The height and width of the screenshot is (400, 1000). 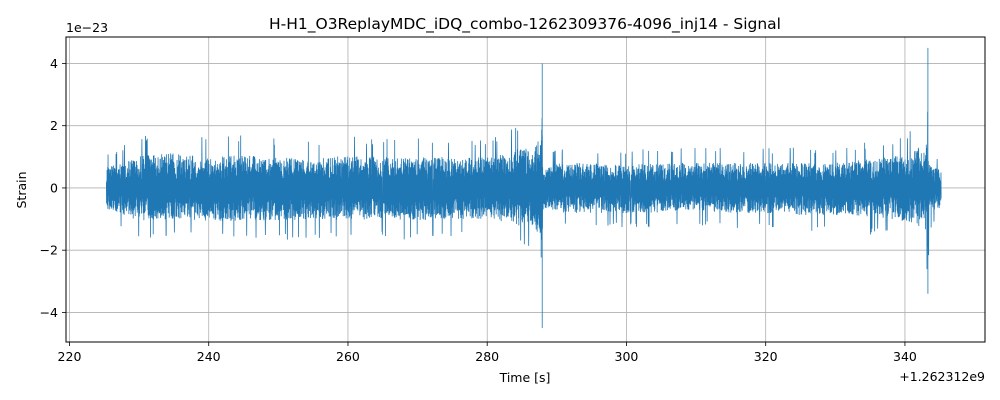 I want to click on x-tick-label: 320, so click(x=766, y=356).